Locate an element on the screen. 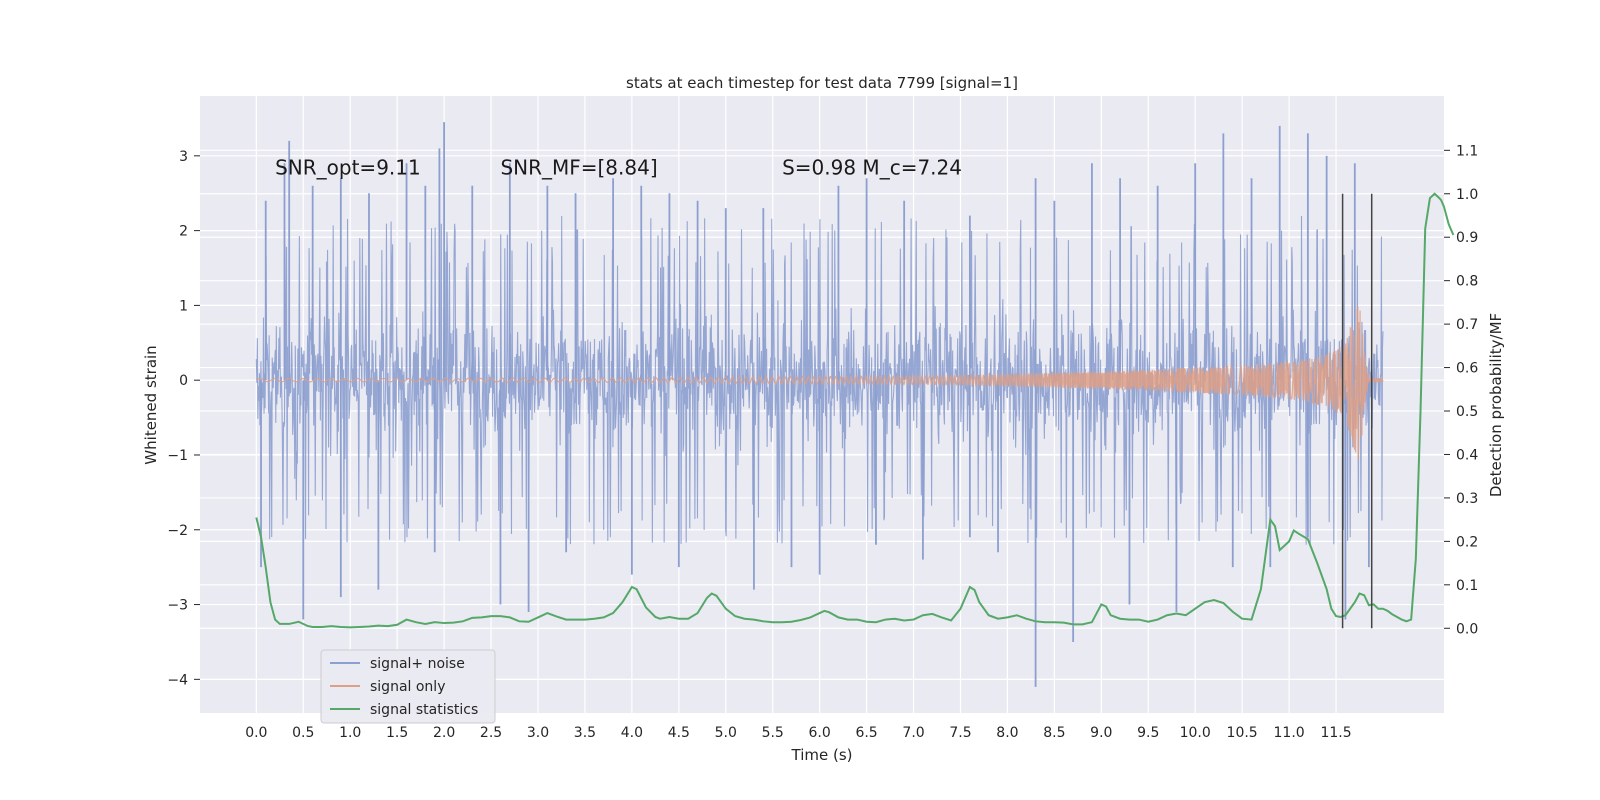  vertical-markers is located at coordinates (1357, 411).